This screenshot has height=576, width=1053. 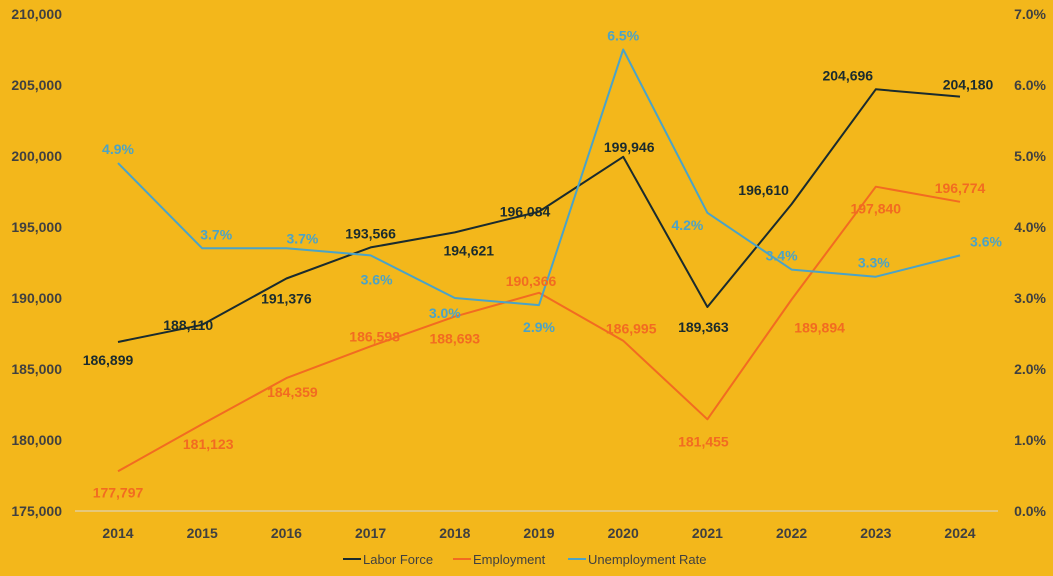 What do you see at coordinates (36, 511) in the screenshot?
I see `y-left-tick-label: 175,000` at bounding box center [36, 511].